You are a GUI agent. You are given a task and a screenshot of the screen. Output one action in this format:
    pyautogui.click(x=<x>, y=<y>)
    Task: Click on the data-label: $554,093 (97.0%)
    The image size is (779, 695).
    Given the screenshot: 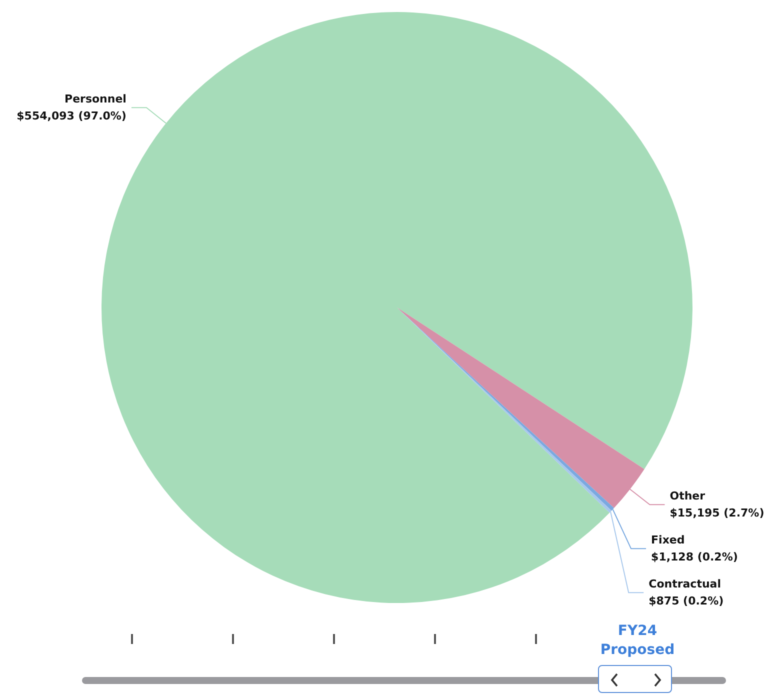 What is the action you would take?
    pyautogui.click(x=71, y=115)
    